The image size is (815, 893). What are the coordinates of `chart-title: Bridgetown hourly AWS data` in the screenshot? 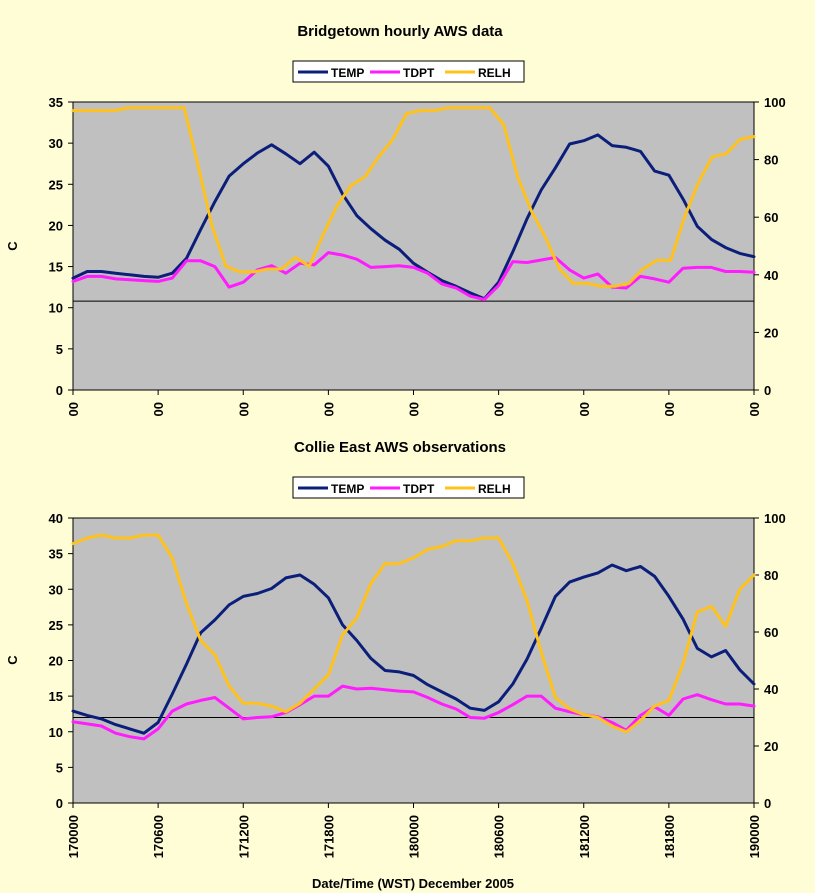 It's located at (400, 31).